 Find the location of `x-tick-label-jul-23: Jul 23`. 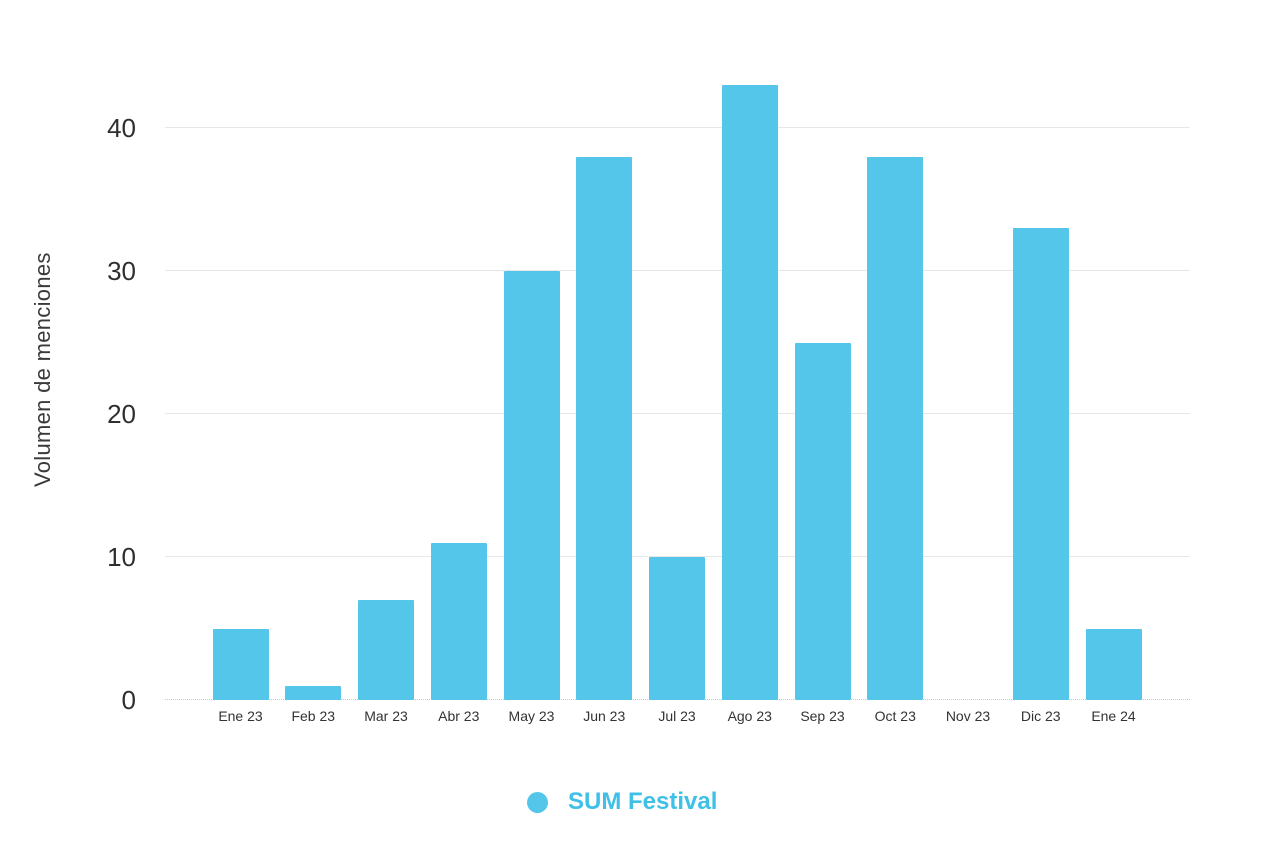

x-tick-label-jul-23: Jul 23 is located at coordinates (677, 716).